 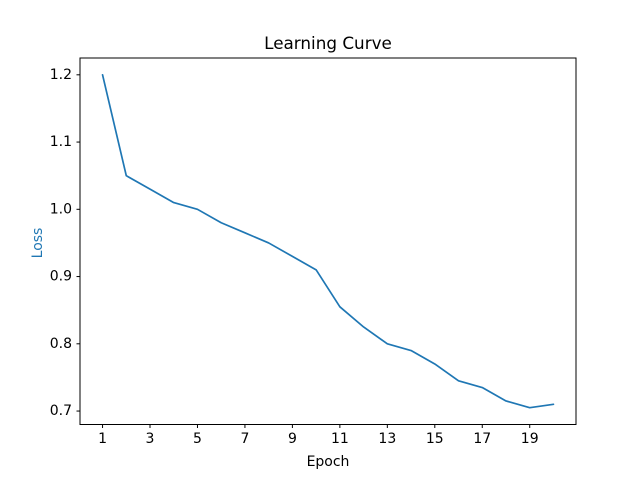 I want to click on x-tick-label: 3, so click(x=150, y=439).